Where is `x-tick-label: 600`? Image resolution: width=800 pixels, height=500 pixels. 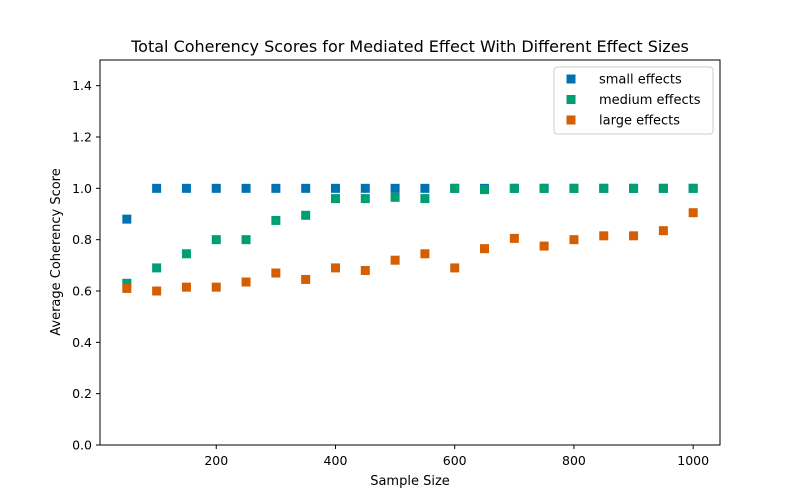 x-tick-label: 600 is located at coordinates (455, 460).